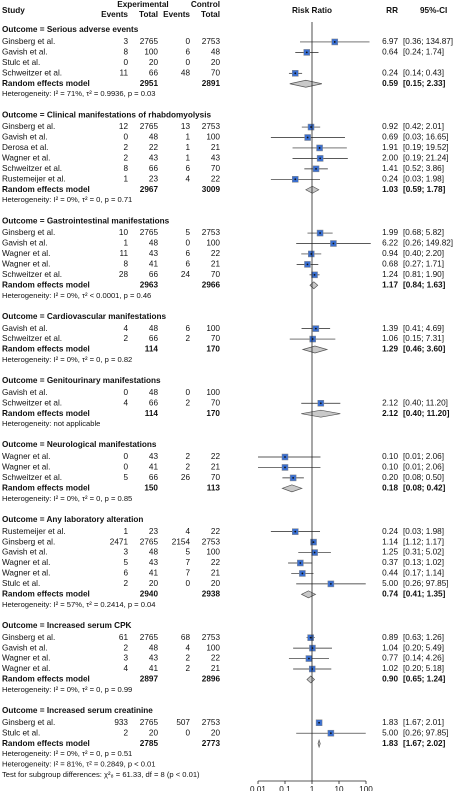 This screenshot has width=474, height=791. What do you see at coordinates (124, 274) in the screenshot?
I see `count-cell: 28` at bounding box center [124, 274].